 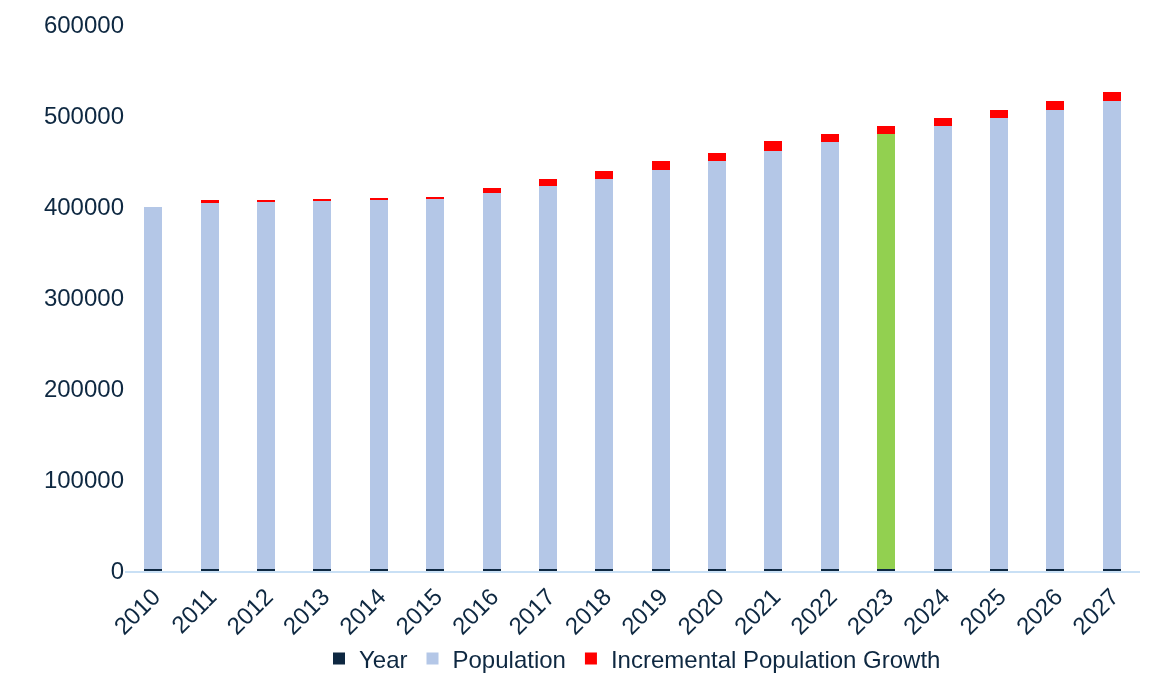 What do you see at coordinates (83, 116) in the screenshot?
I see `y-tick-label: 500000` at bounding box center [83, 116].